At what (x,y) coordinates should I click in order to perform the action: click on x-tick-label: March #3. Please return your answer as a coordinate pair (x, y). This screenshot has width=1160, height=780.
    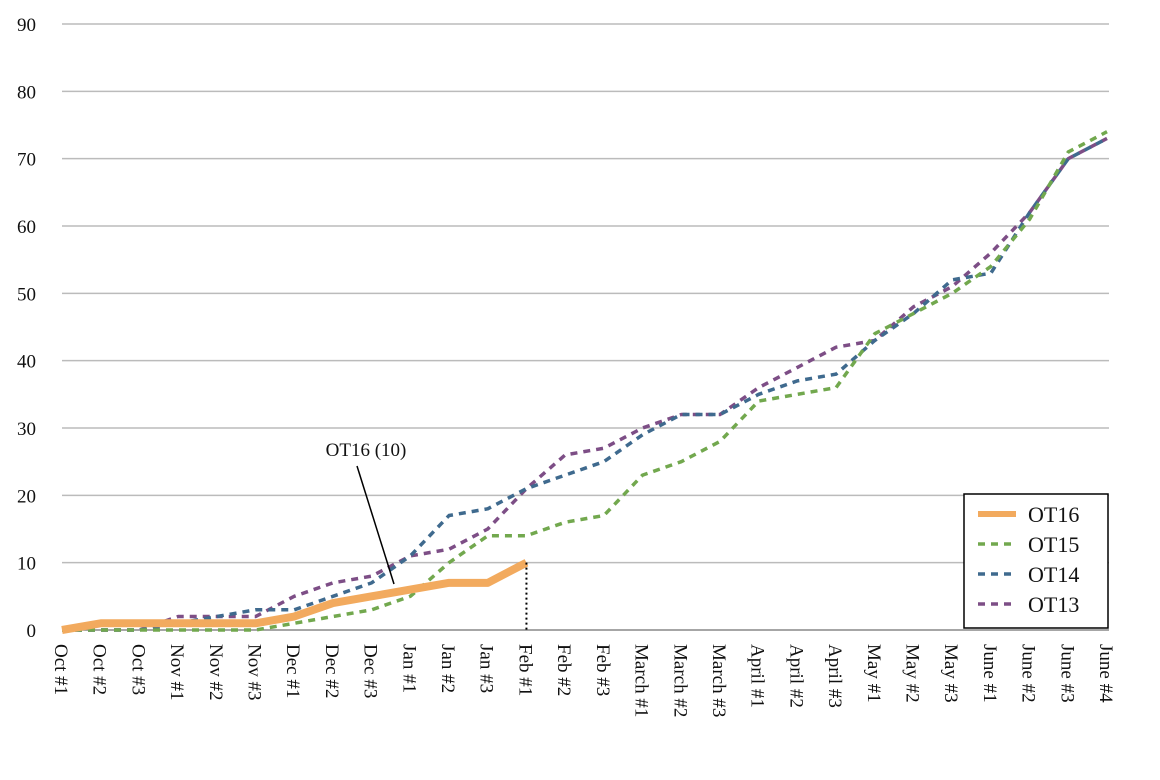
    Looking at the image, I should click on (718, 680).